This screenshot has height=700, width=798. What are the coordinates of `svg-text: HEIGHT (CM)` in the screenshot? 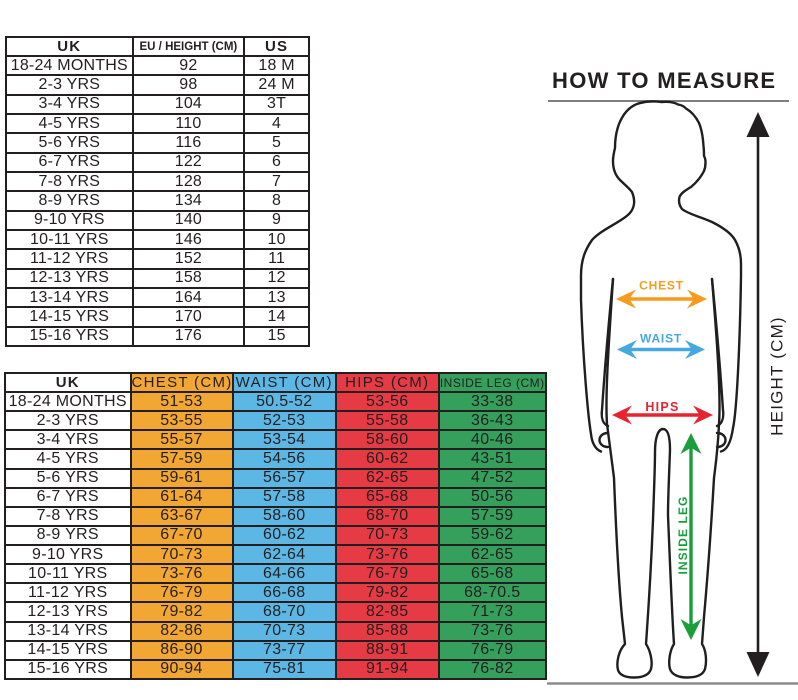 It's located at (777, 376).